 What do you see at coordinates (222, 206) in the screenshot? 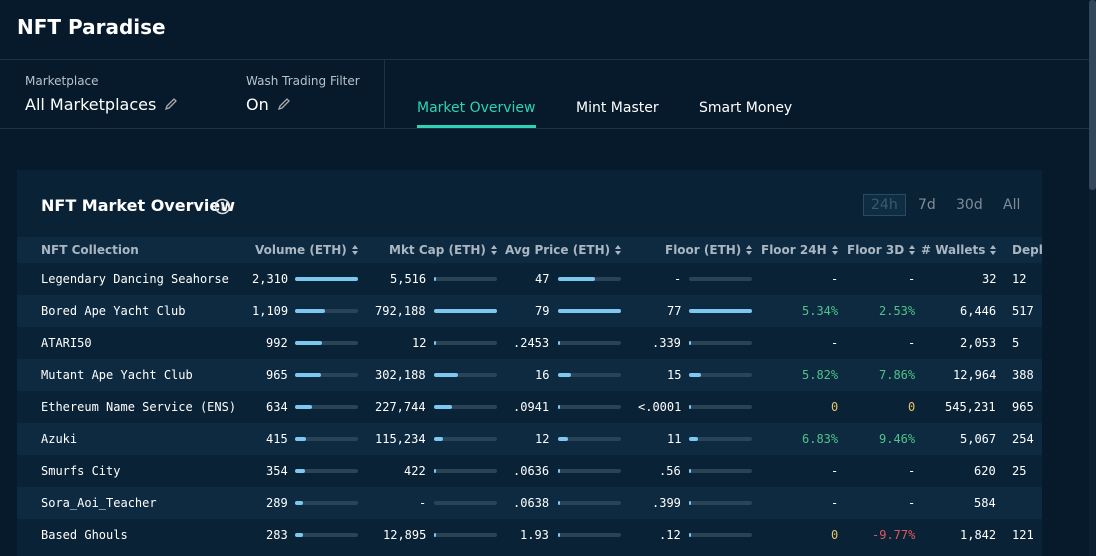
I see `info-icon` at bounding box center [222, 206].